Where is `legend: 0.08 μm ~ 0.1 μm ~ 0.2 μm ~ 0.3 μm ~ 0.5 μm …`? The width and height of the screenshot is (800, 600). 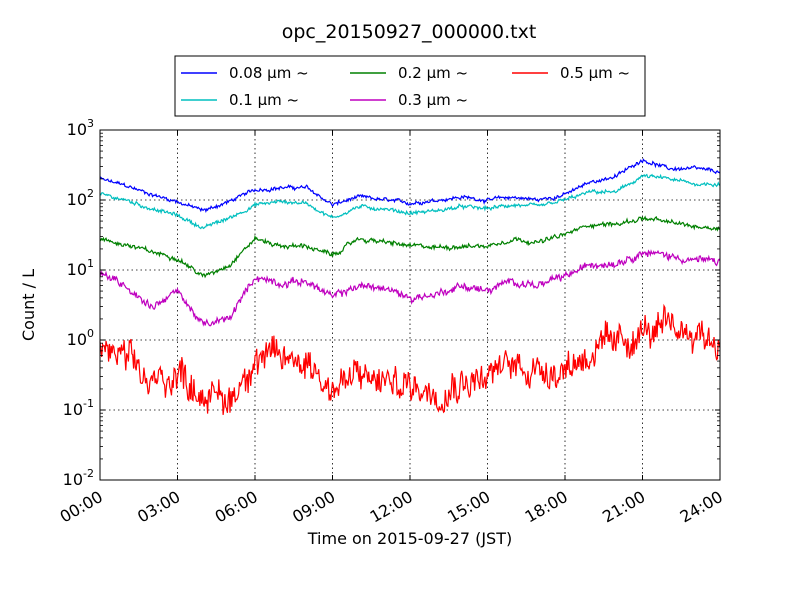
legend: 0.08 μm ~ 0.1 μm ~ 0.2 μm ~ 0.3 μm ~ 0.5 μm … is located at coordinates (410, 86).